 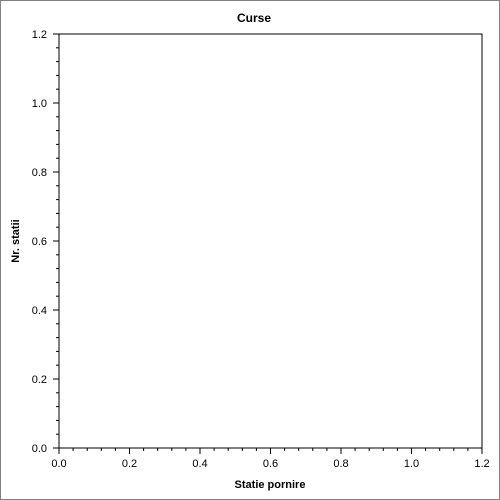 What do you see at coordinates (39, 104) in the screenshot?
I see `y-tick-label: 1.0` at bounding box center [39, 104].